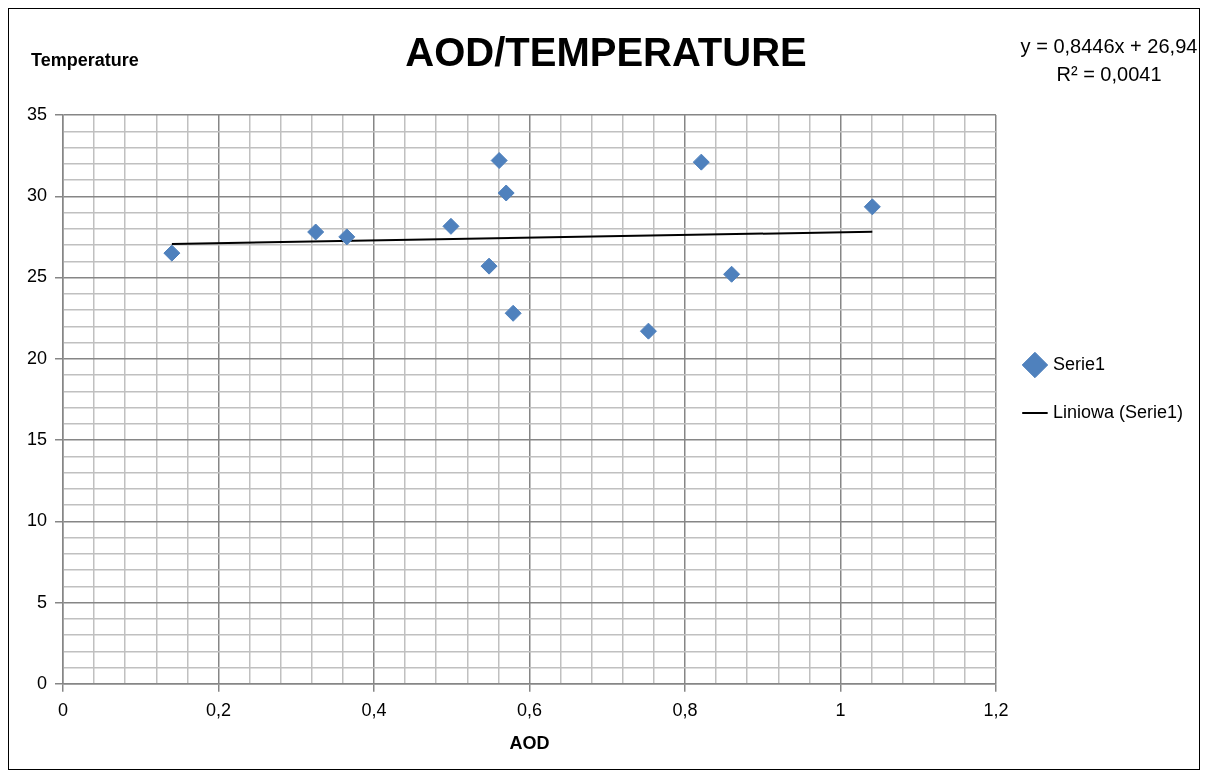 This screenshot has height=778, width=1208. I want to click on x-tick-label: 0, so click(63, 709).